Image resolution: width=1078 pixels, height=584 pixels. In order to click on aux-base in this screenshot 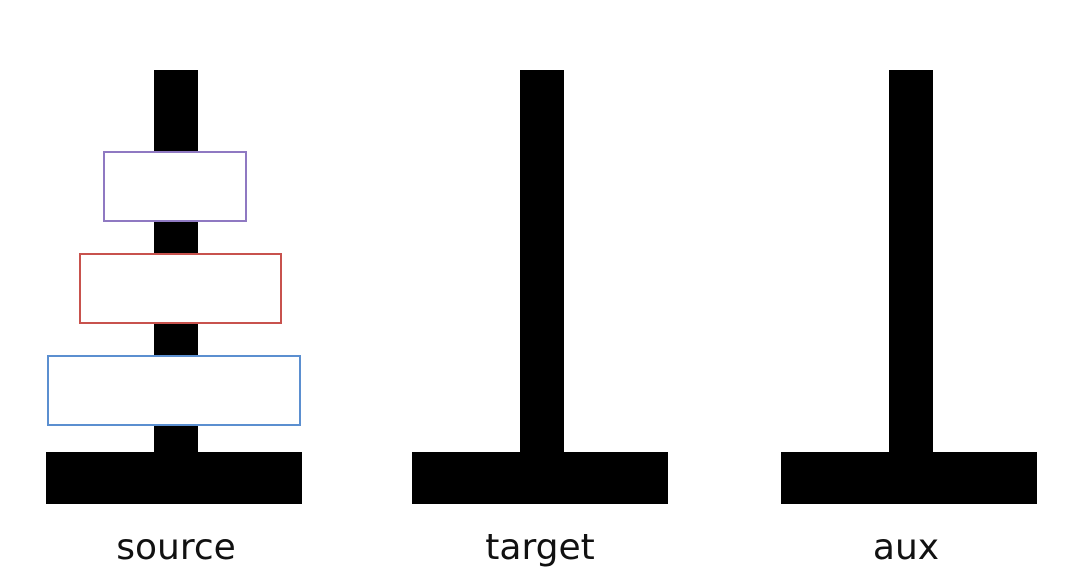, I will do `click(909, 478)`.